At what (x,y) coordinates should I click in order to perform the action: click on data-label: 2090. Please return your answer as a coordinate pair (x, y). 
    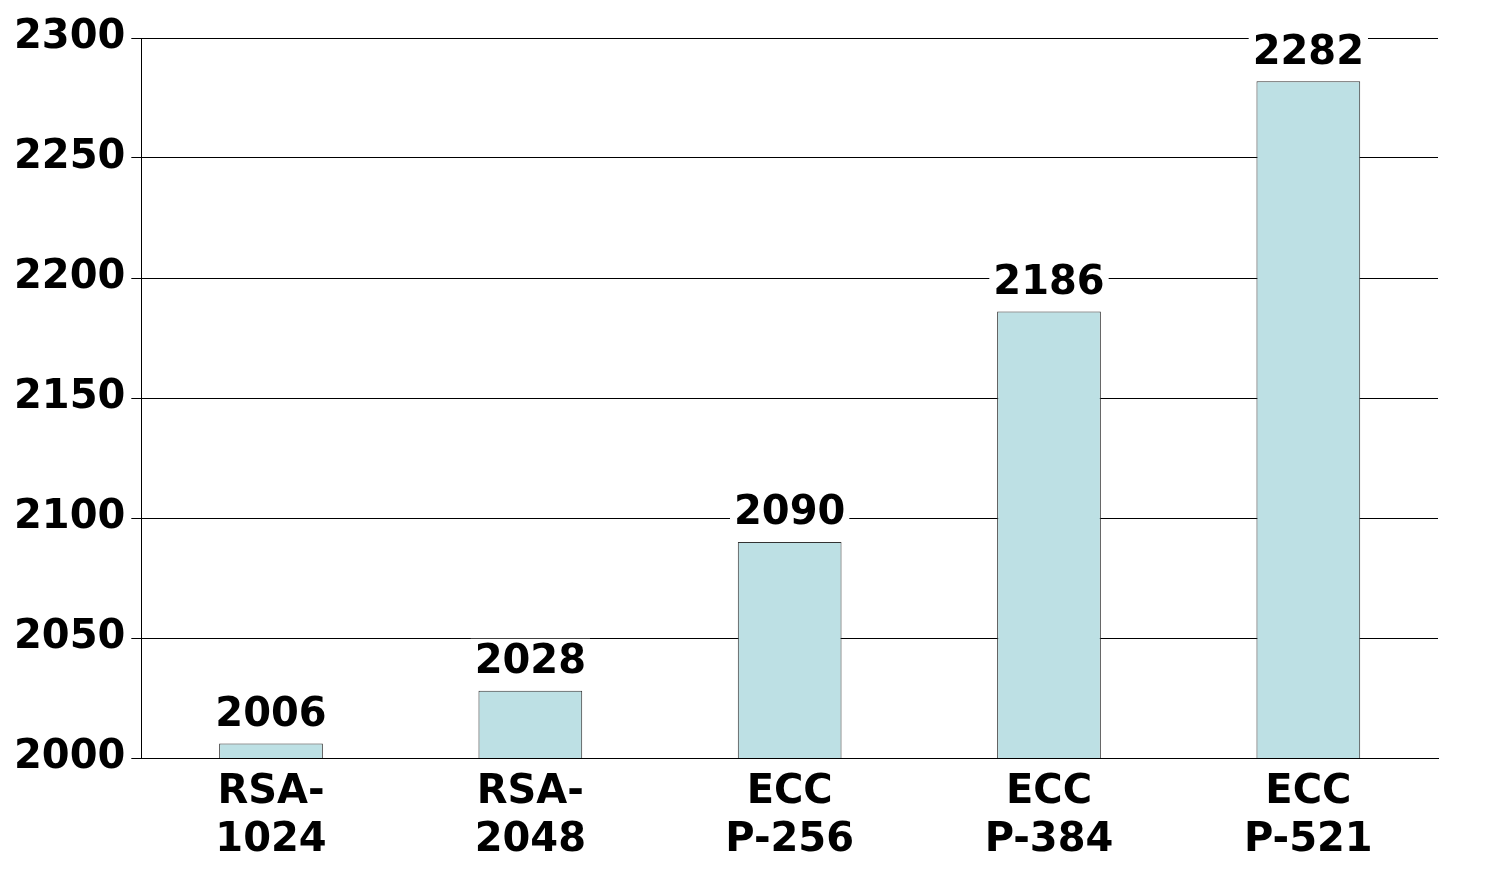
    Looking at the image, I should click on (790, 510).